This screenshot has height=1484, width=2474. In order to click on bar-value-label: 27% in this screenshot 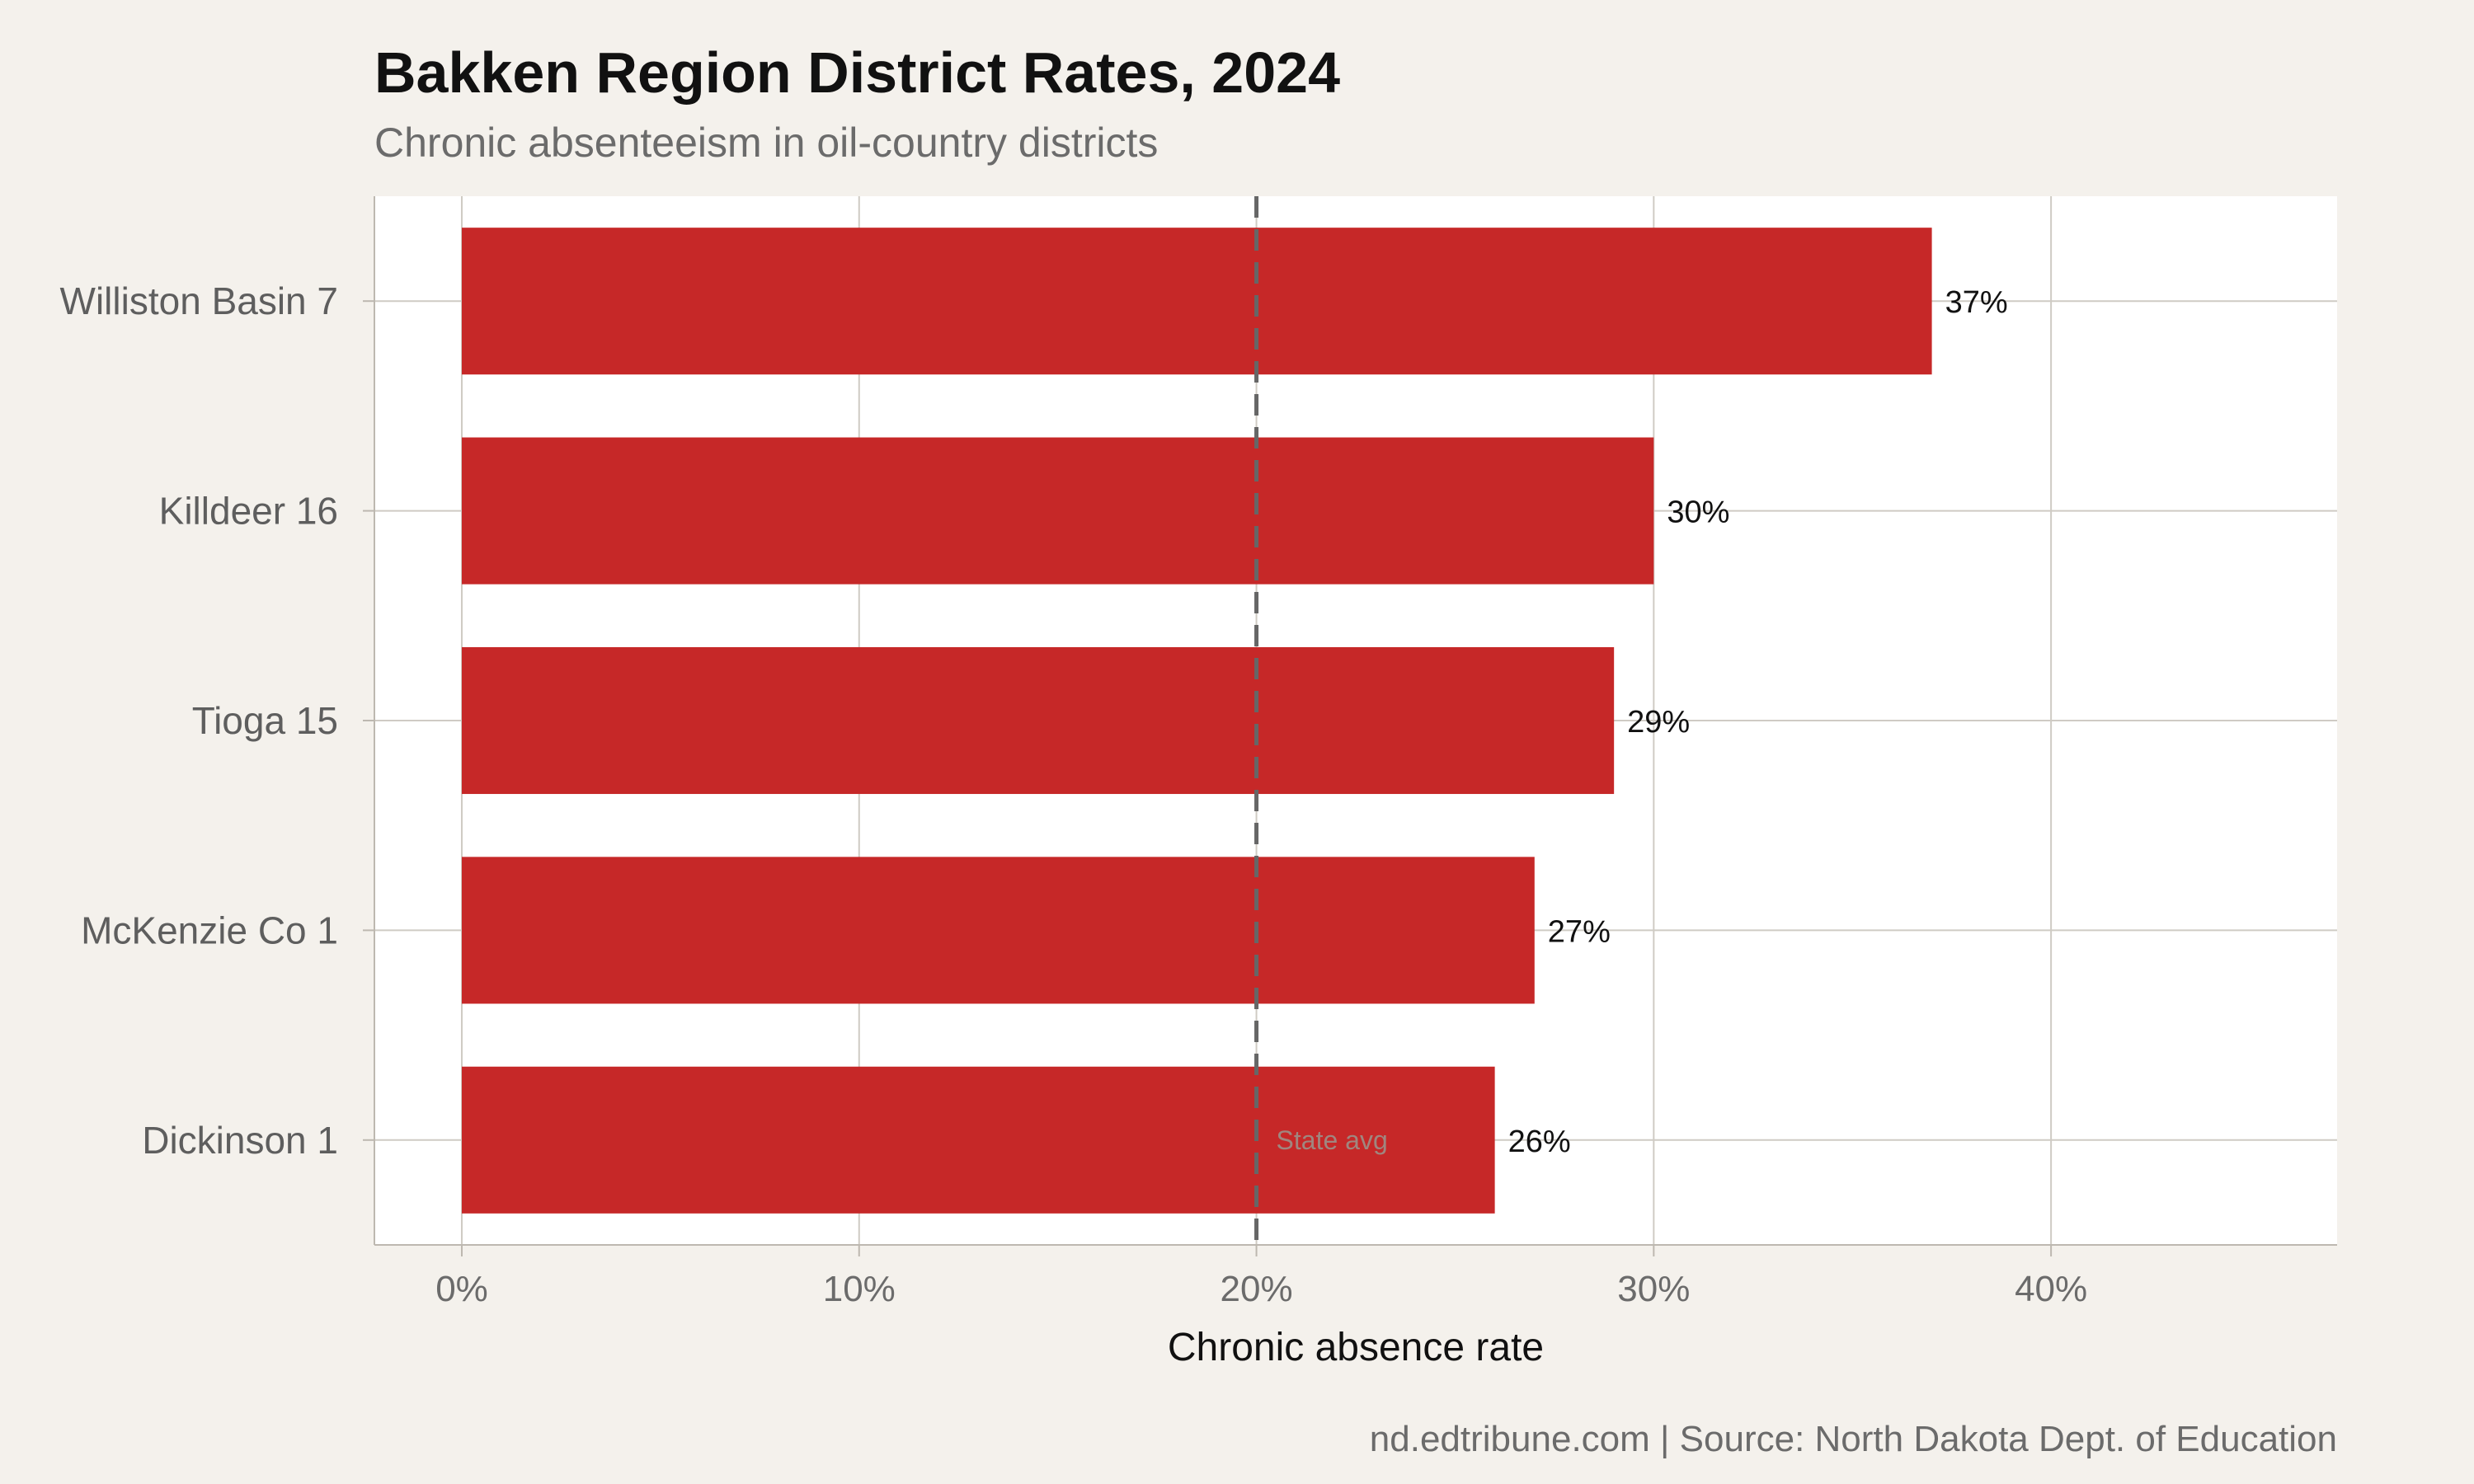, I will do `click(1579, 932)`.